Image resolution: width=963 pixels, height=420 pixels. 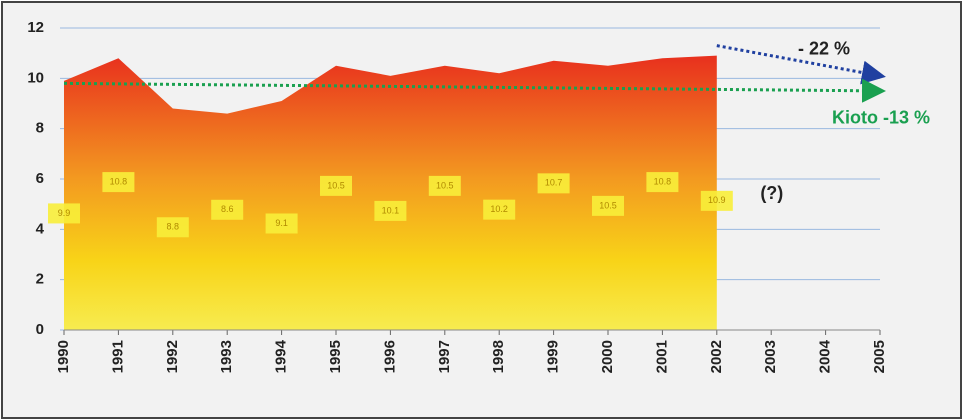 I want to click on y-tick-label: 10, so click(x=35, y=77).